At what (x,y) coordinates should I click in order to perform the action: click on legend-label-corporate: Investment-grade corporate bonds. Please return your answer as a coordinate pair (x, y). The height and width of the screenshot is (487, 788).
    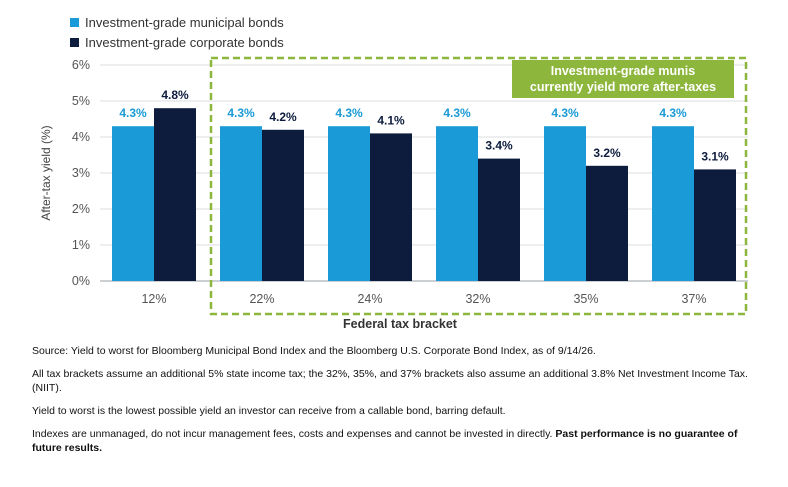
    Looking at the image, I should click on (184, 42).